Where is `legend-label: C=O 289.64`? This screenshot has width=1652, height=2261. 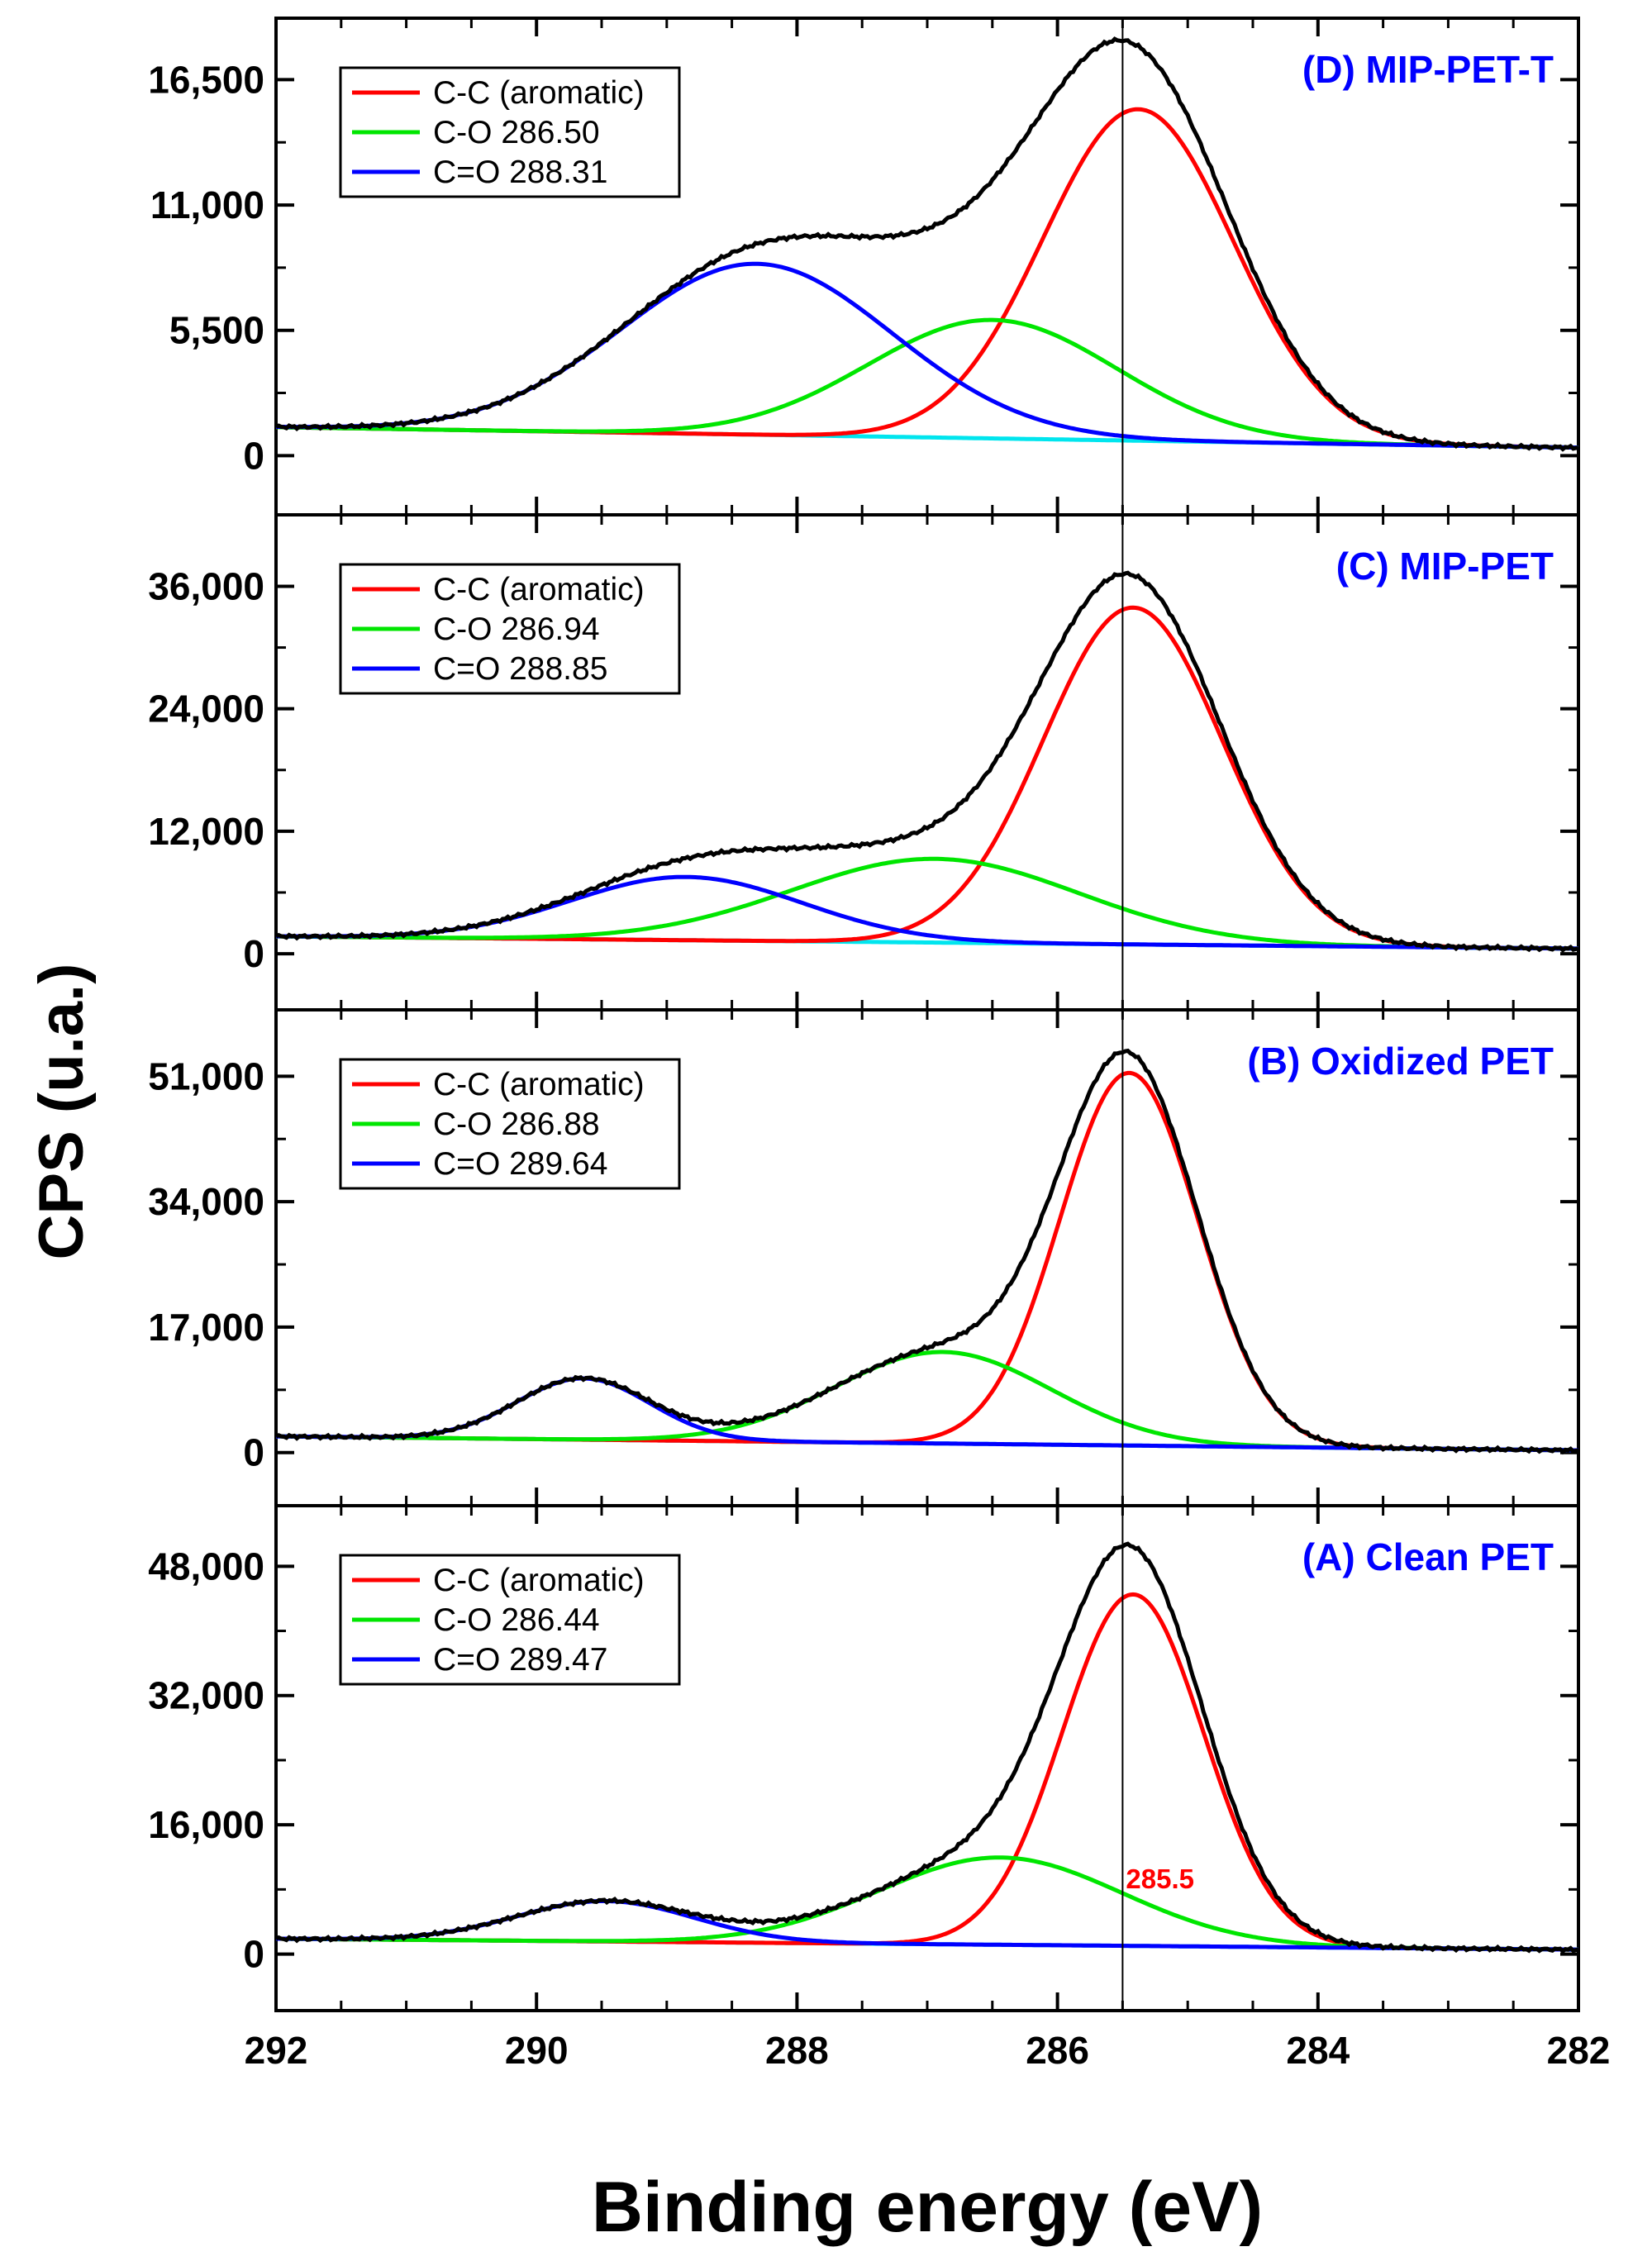 legend-label: C=O 289.64 is located at coordinates (520, 1164).